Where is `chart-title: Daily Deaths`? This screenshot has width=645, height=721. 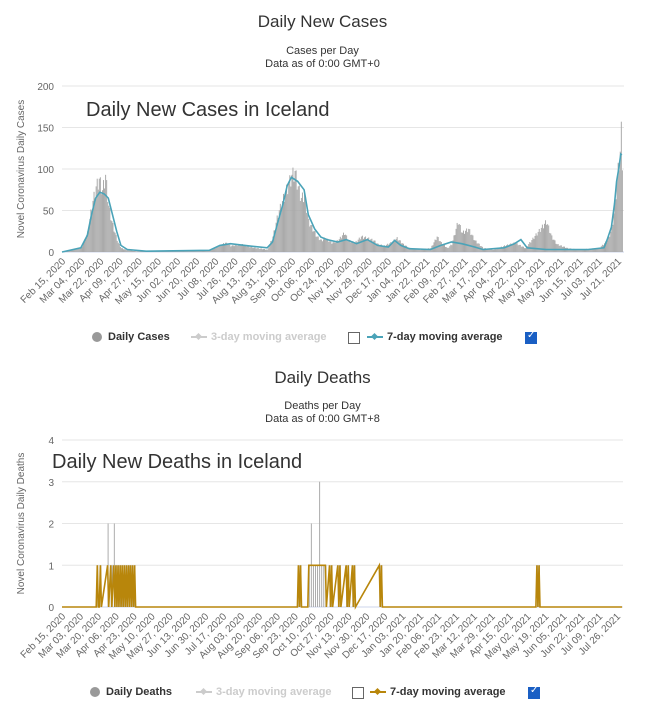 chart-title: Daily Deaths is located at coordinates (322, 377).